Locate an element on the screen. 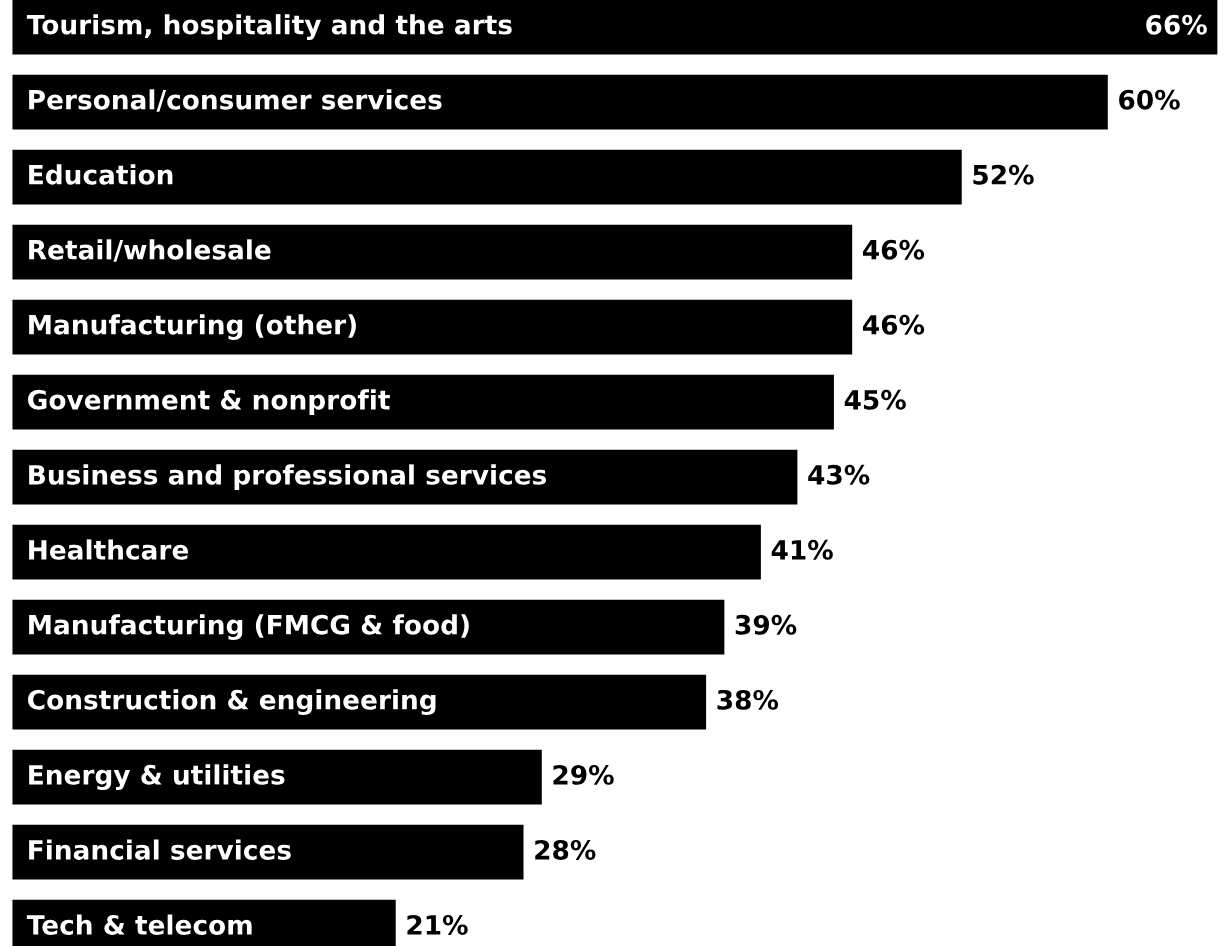 This screenshot has height=946, width=1227. y-tick-label: Manufacturing (FMCG & food) is located at coordinates (249, 627).